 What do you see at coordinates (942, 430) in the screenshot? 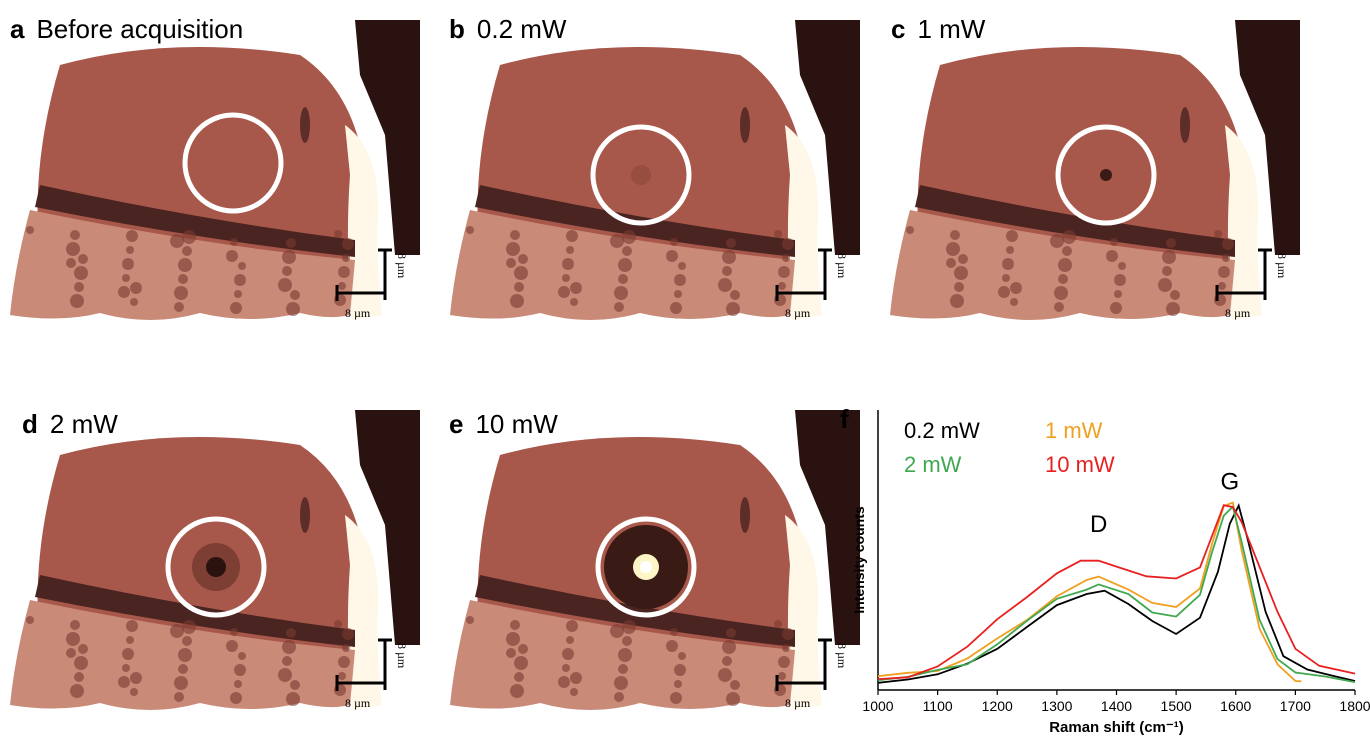
I see `legend-entry: 0.2 mW` at bounding box center [942, 430].